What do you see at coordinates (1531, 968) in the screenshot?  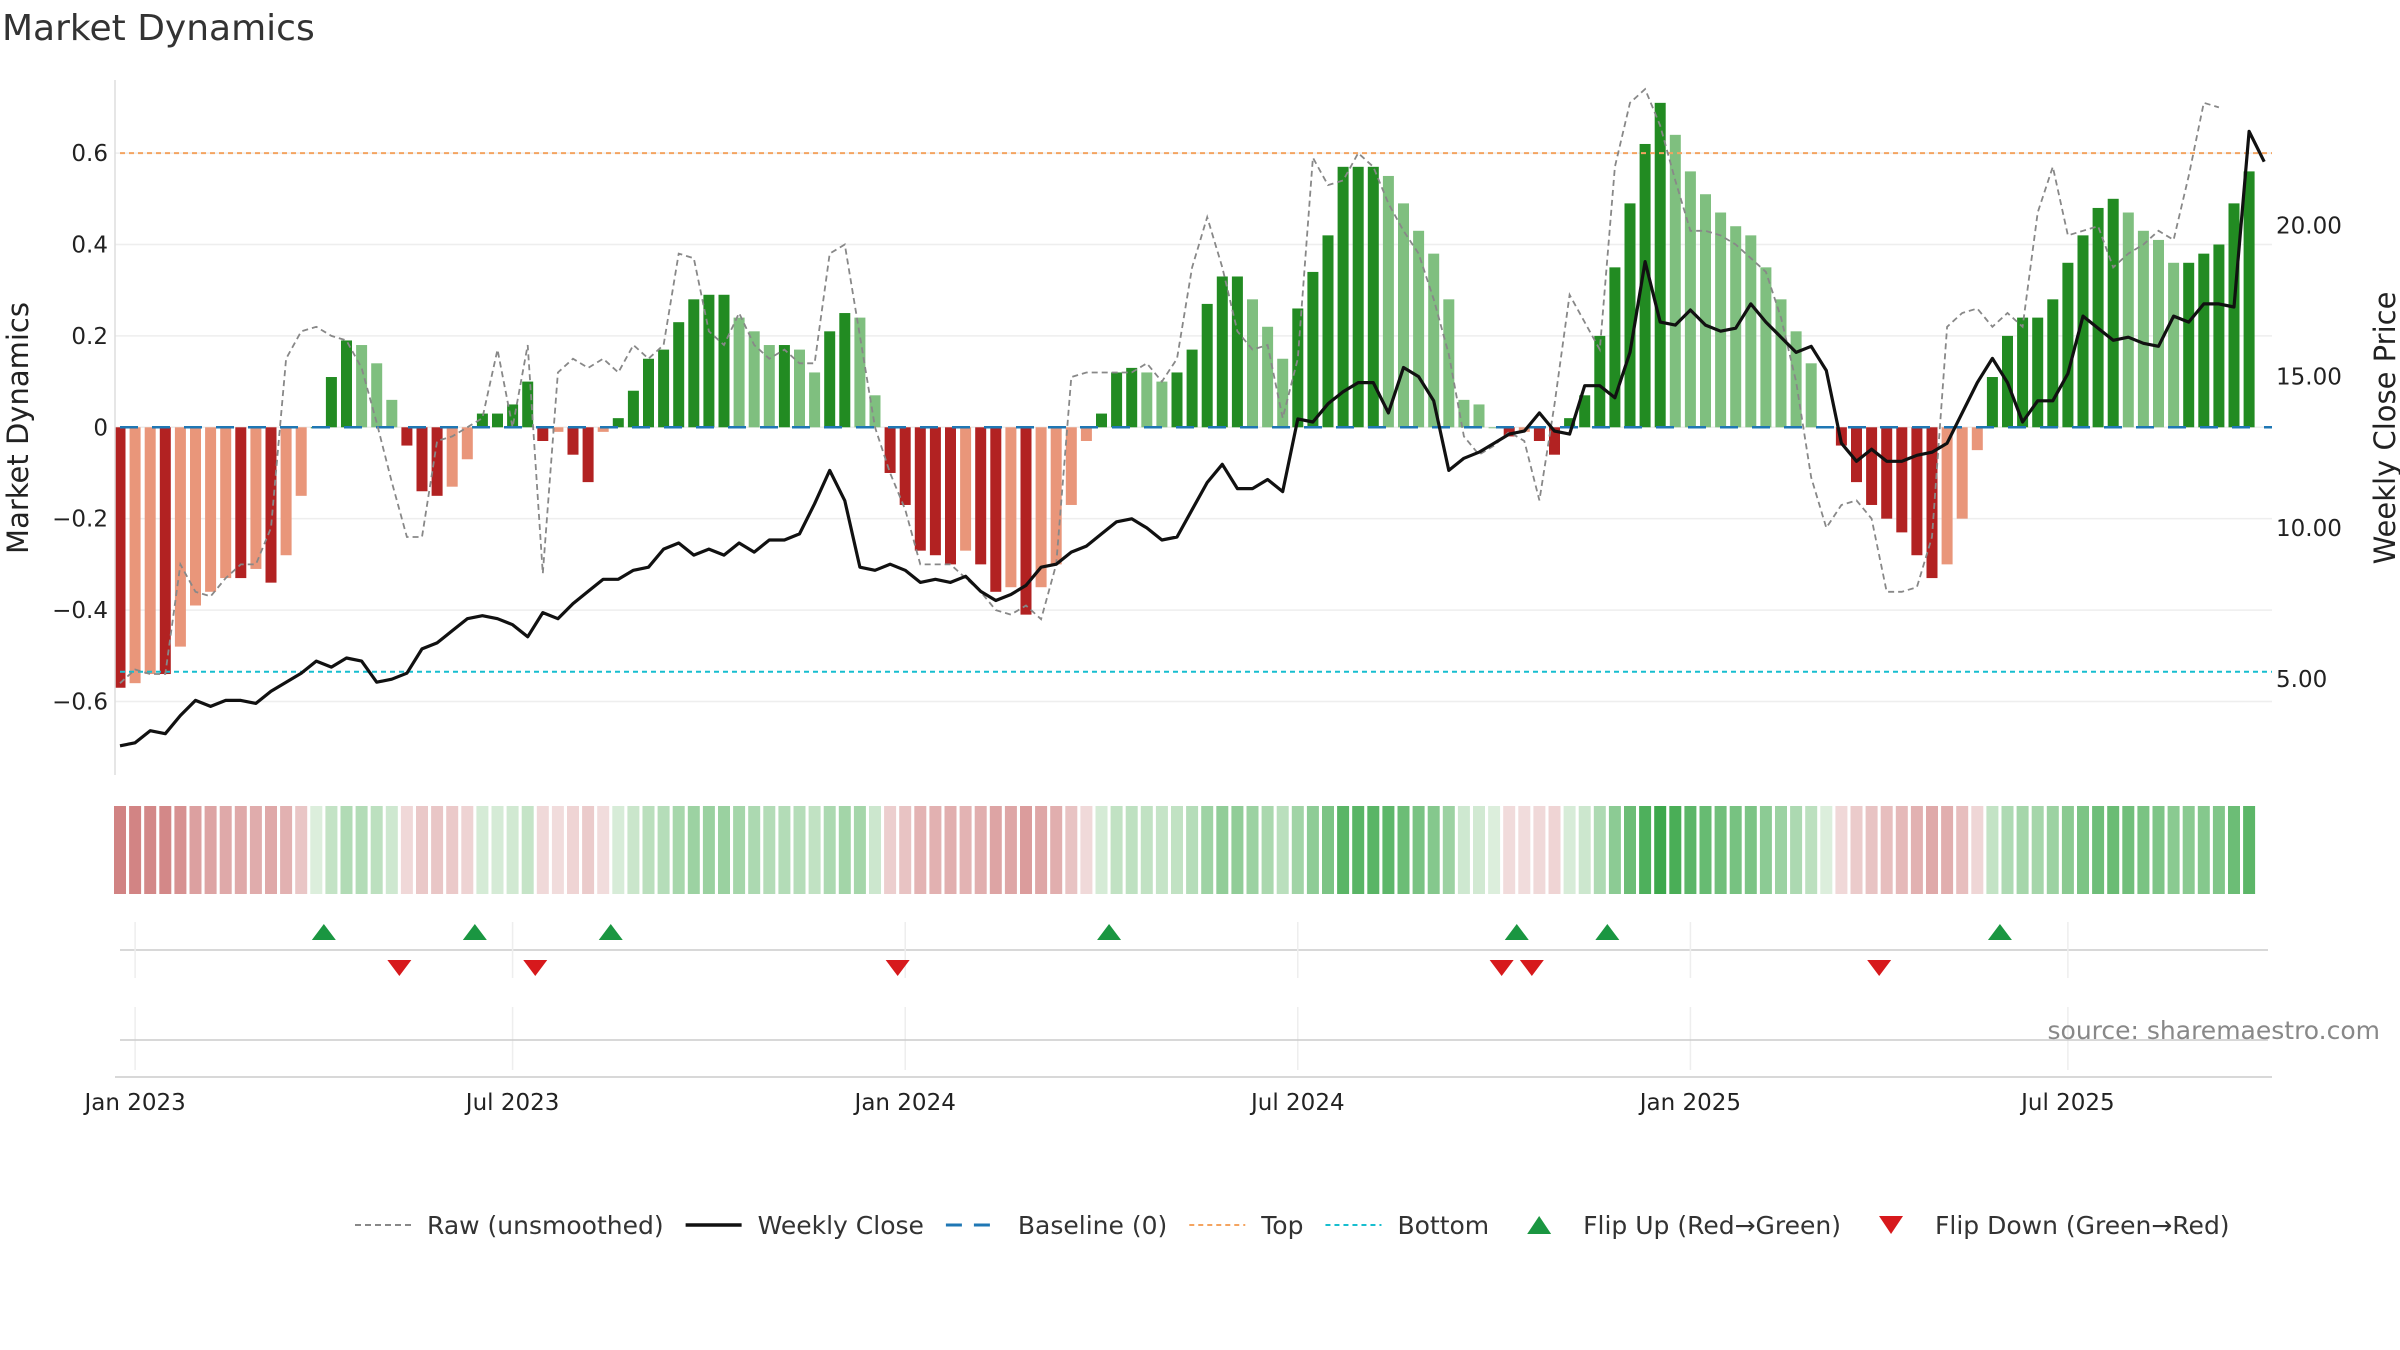 I see `flip-down-marker` at bounding box center [1531, 968].